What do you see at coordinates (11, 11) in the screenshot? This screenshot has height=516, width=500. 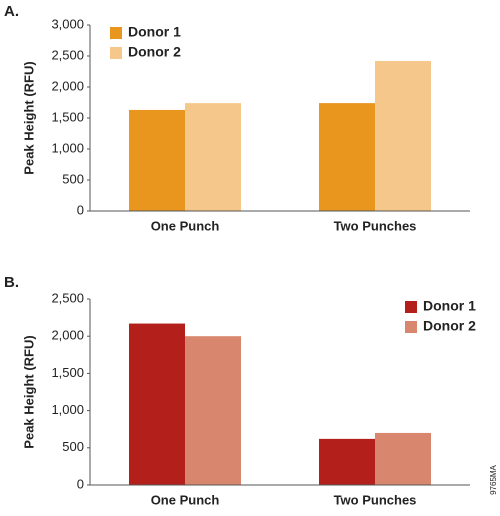 I see `panel-label: A.` at bounding box center [11, 11].